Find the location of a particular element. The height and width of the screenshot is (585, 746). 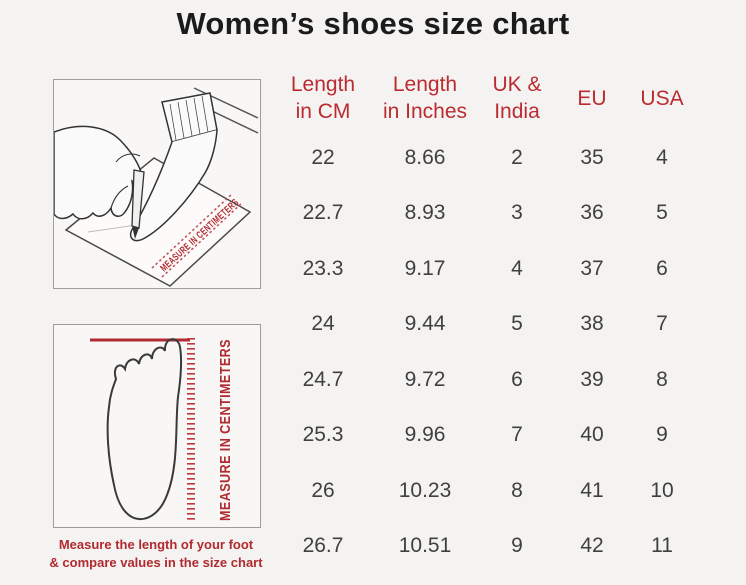

table-cell: 9.44 is located at coordinates (425, 324).